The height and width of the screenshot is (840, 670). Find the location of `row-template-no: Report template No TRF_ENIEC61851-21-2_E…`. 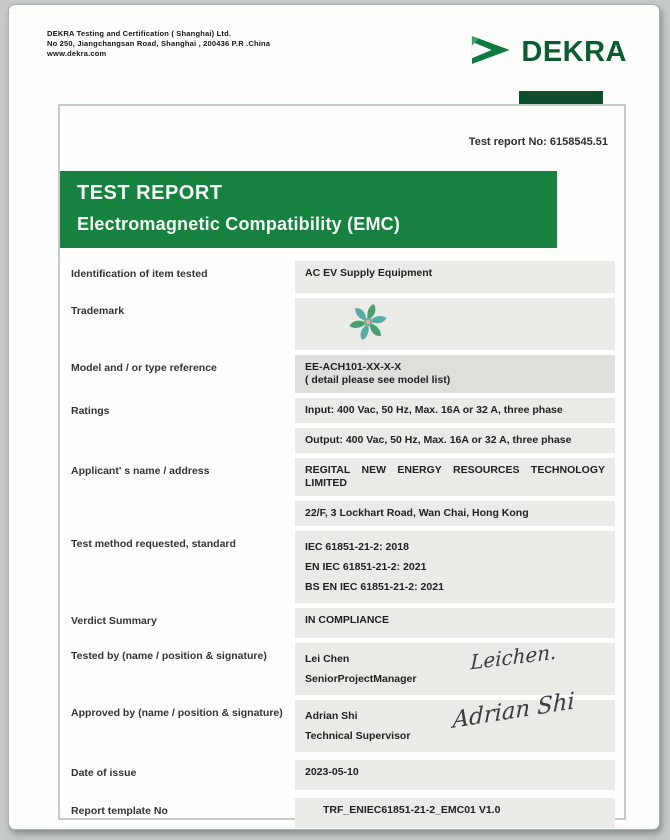

row-template-no: Report template No TRF_ENIEC61851-21-2_E… is located at coordinates (342, 813).